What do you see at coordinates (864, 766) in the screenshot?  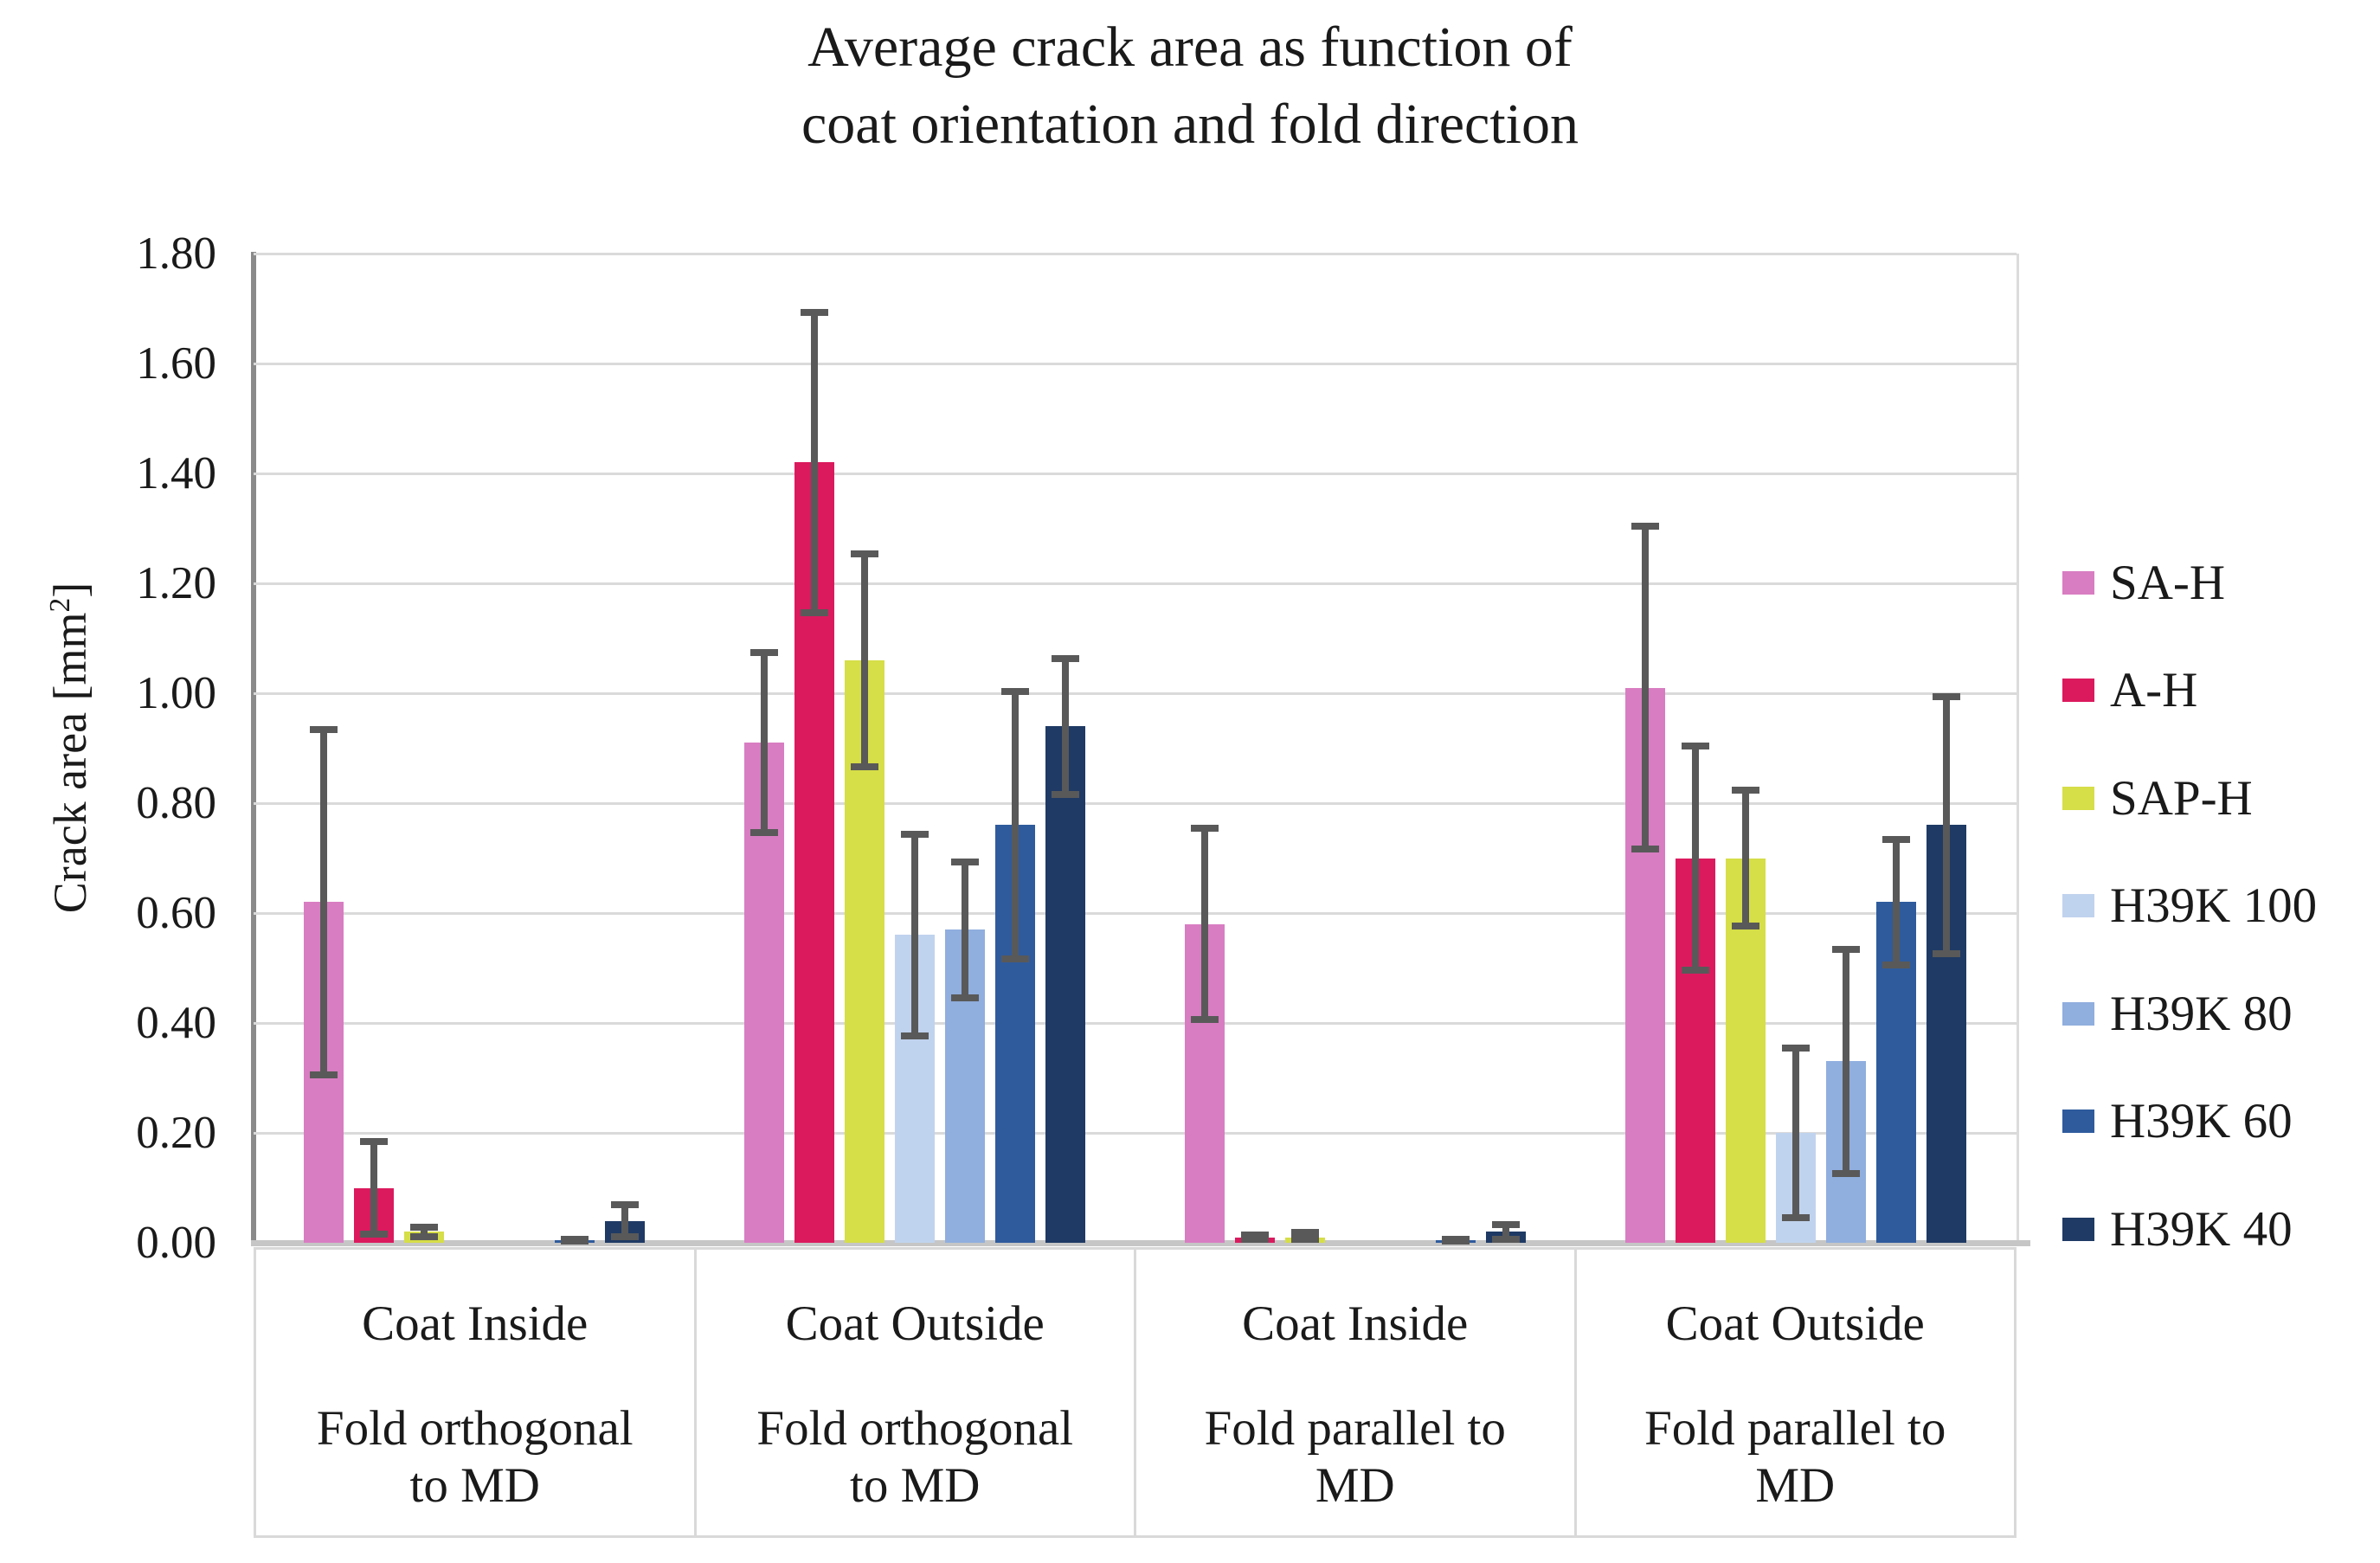 I see `error-cap-bottom-sap-h-group2` at bounding box center [864, 766].